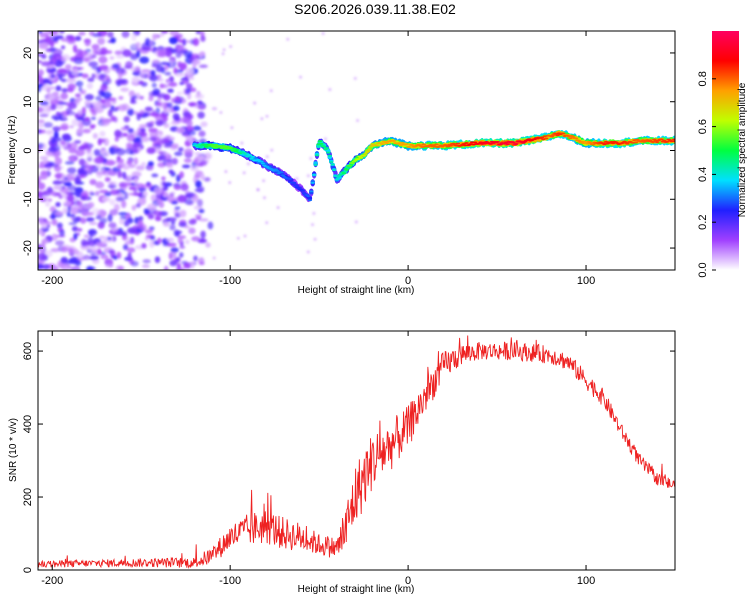  Describe the element at coordinates (28, 351) in the screenshot. I see `snr-ytick-label: 600` at that location.